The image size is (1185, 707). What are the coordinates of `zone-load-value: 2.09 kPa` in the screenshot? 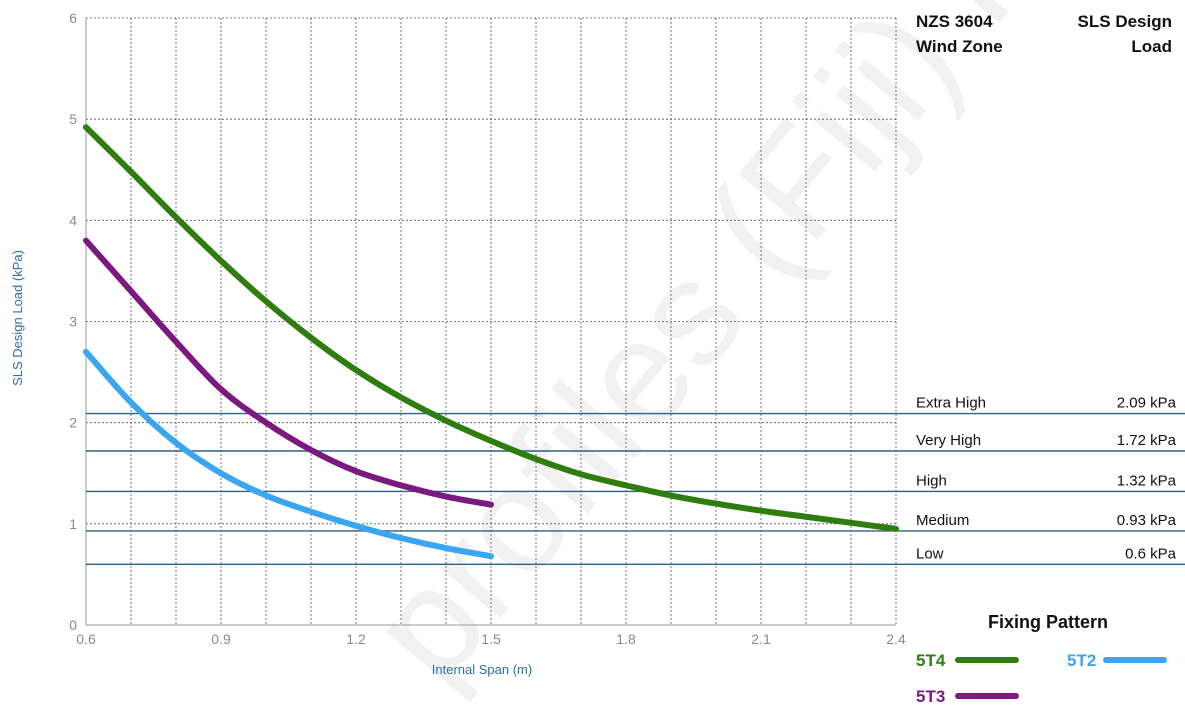 It's located at (1147, 403).